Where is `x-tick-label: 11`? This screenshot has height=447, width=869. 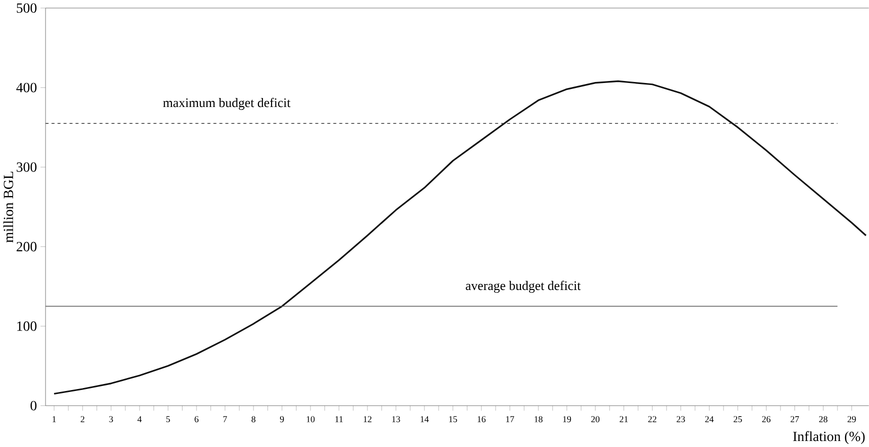 x-tick-label: 11 is located at coordinates (339, 419).